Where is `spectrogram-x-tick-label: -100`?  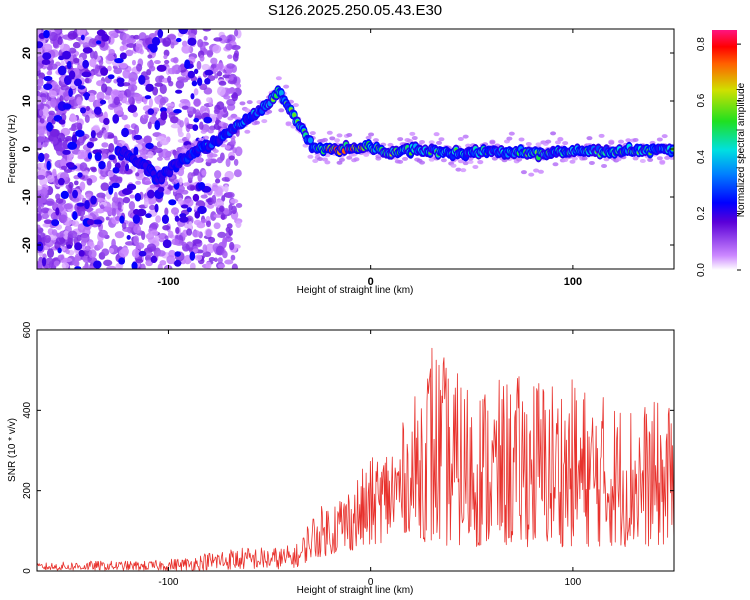
spectrogram-x-tick-label: -100 is located at coordinates (168, 282).